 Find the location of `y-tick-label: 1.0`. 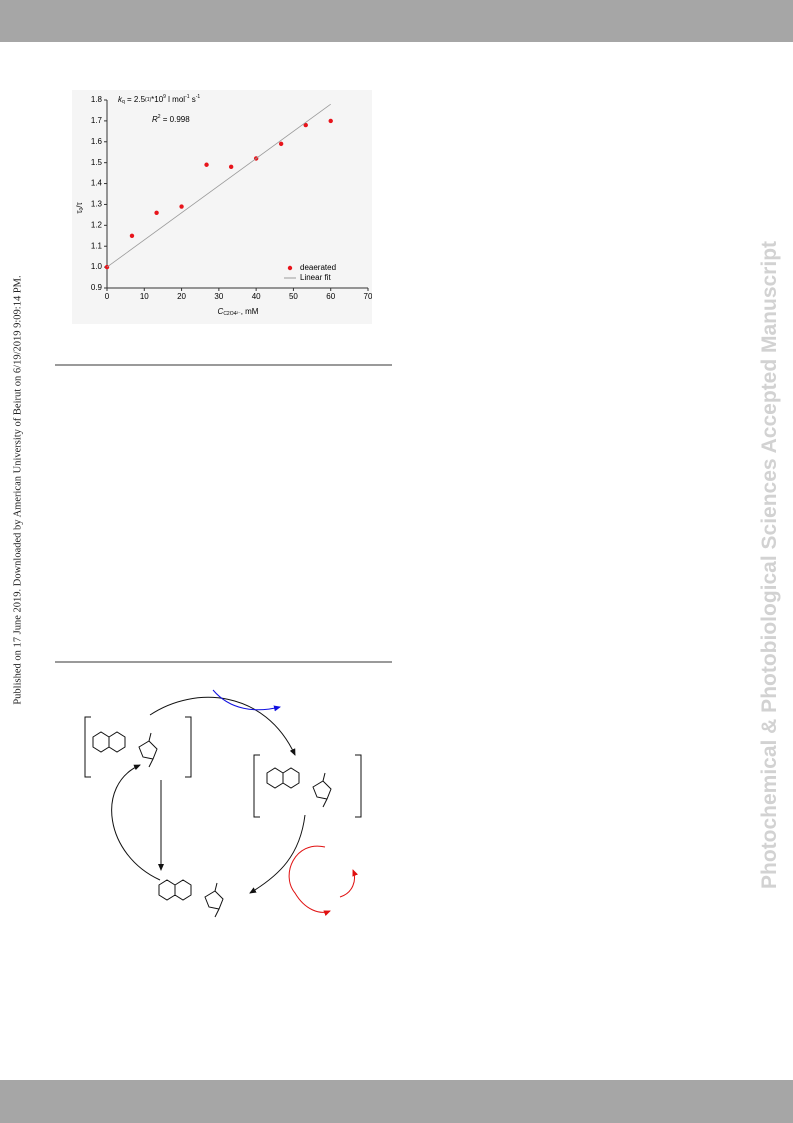

y-tick-label: 1.0 is located at coordinates (97, 266).